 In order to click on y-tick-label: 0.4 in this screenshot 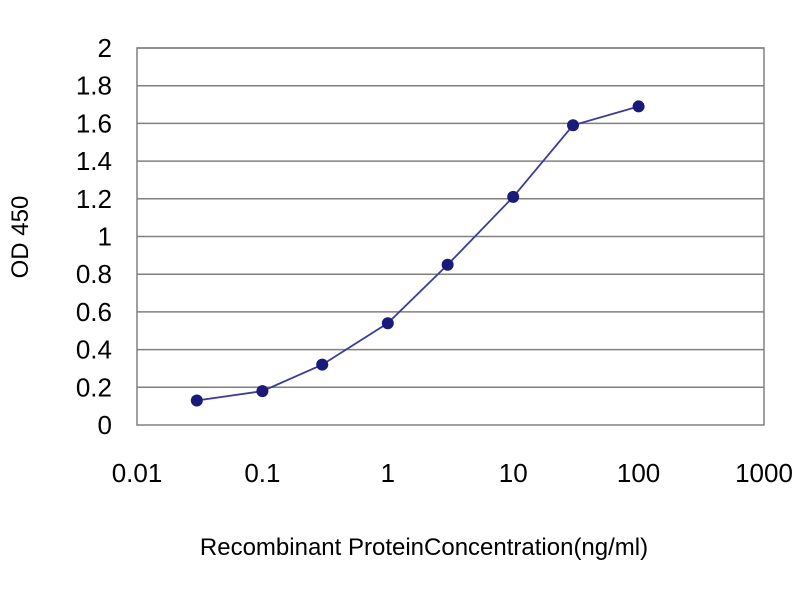, I will do `click(94, 350)`.